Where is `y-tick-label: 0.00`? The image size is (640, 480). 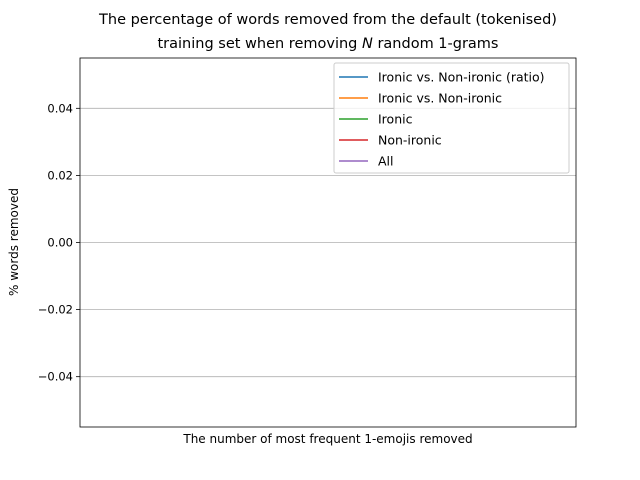
y-tick-label: 0.00 is located at coordinates (60, 243).